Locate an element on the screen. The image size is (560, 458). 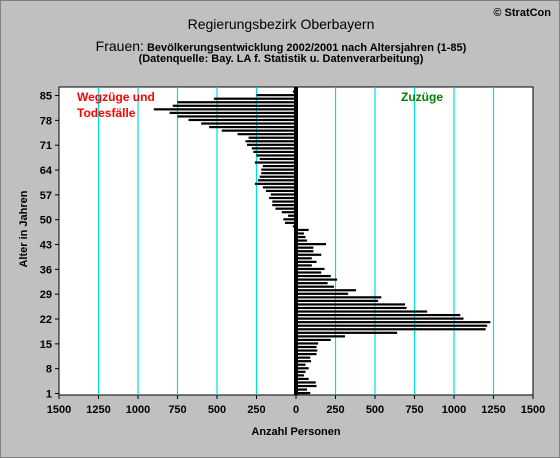
y-tick-label: 85 is located at coordinates (46, 97).